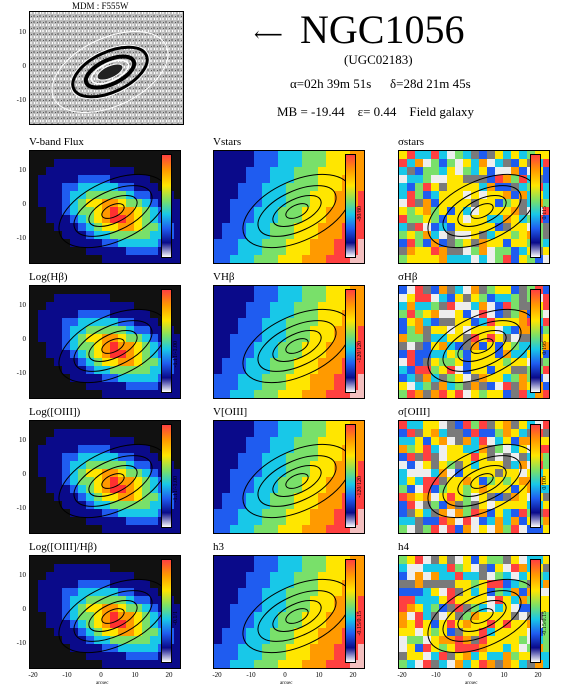  I want to click on galaxy-name: NGC1056, so click(382, 29).